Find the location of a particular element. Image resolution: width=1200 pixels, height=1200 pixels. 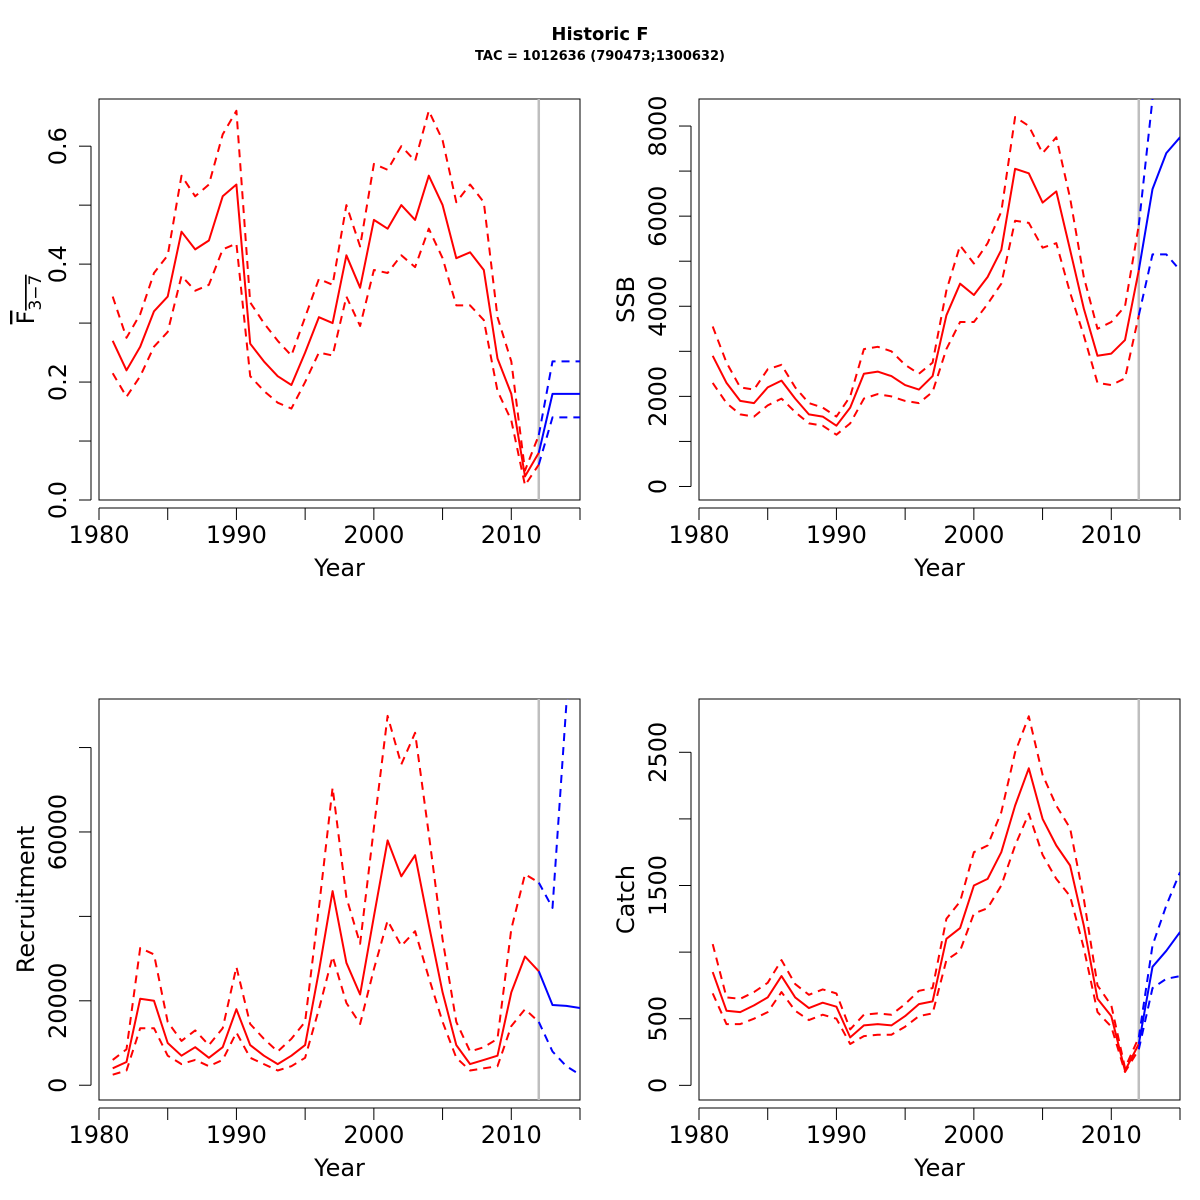

y-tick-label: 4000 is located at coordinates (658, 306).